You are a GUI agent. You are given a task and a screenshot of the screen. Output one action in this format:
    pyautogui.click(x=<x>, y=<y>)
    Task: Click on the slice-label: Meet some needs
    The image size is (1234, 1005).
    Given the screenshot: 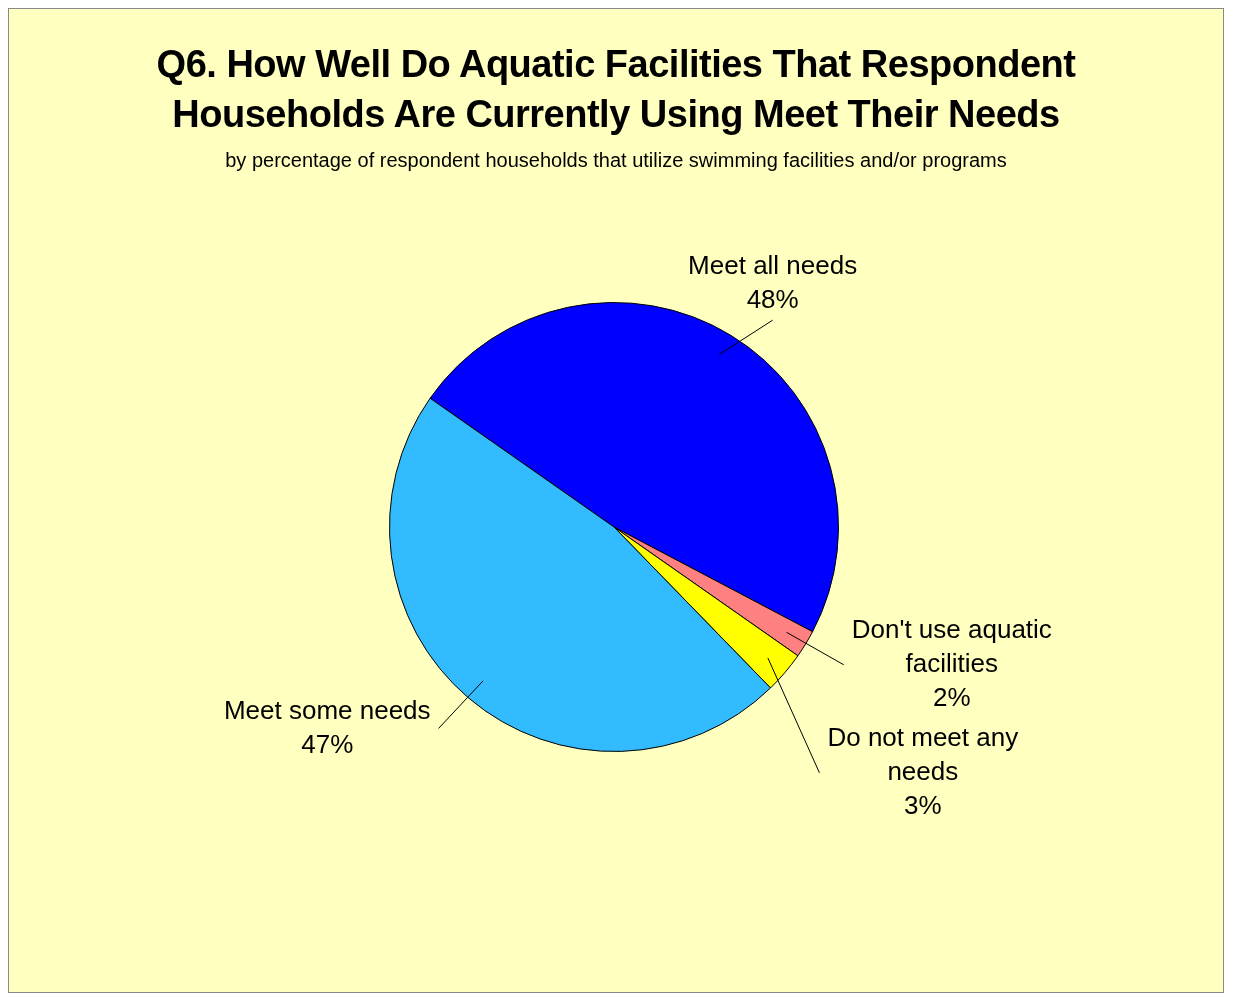 What is the action you would take?
    pyautogui.click(x=327, y=709)
    